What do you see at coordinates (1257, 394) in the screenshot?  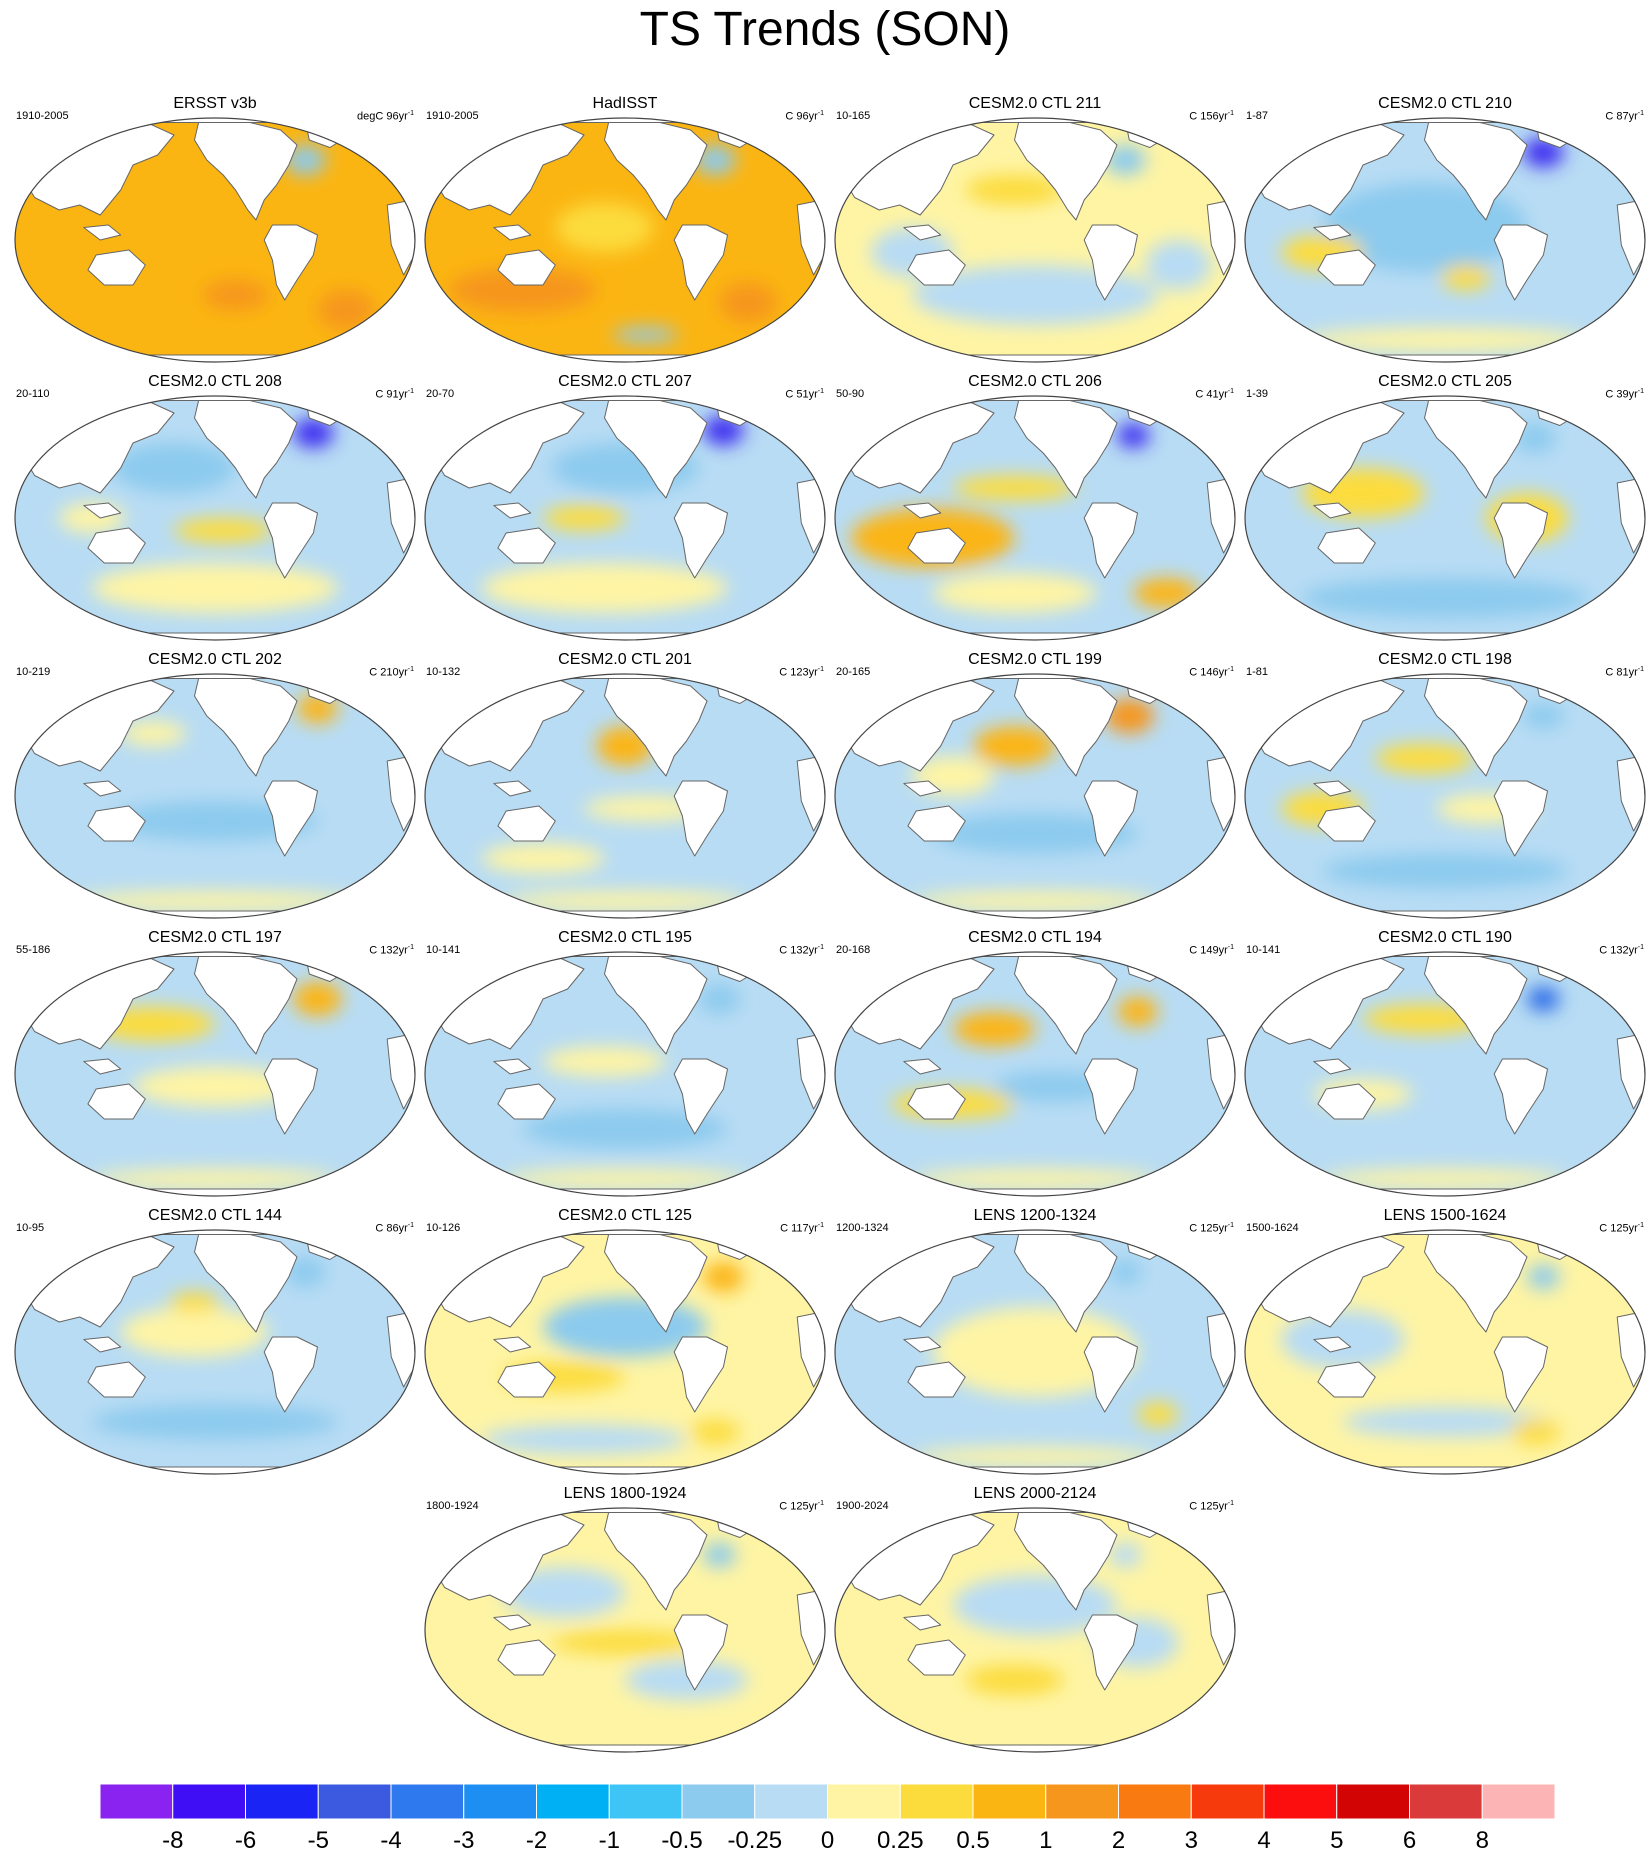 I see `panel-period: 1-39` at bounding box center [1257, 394].